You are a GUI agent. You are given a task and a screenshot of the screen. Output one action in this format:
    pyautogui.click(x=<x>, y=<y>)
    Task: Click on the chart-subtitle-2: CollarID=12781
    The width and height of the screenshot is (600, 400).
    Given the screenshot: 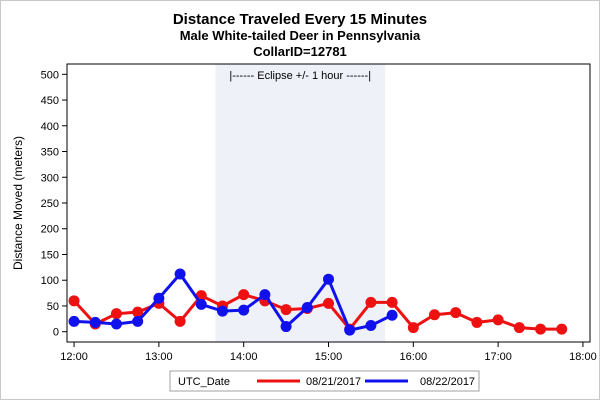 What is the action you would take?
    pyautogui.click(x=300, y=51)
    